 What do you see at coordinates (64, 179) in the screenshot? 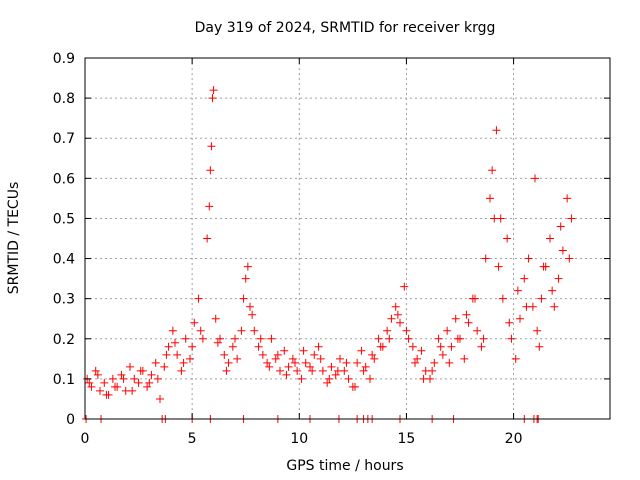
I see `y-tick-label: 0.6` at bounding box center [64, 179].